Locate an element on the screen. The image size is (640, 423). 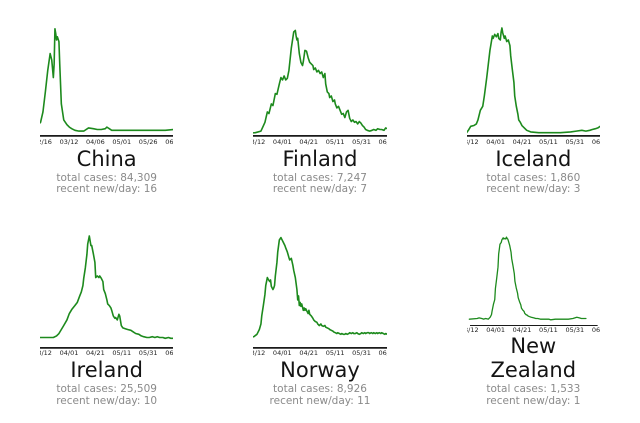
line-chart-norway is located at coordinates (320, 292).